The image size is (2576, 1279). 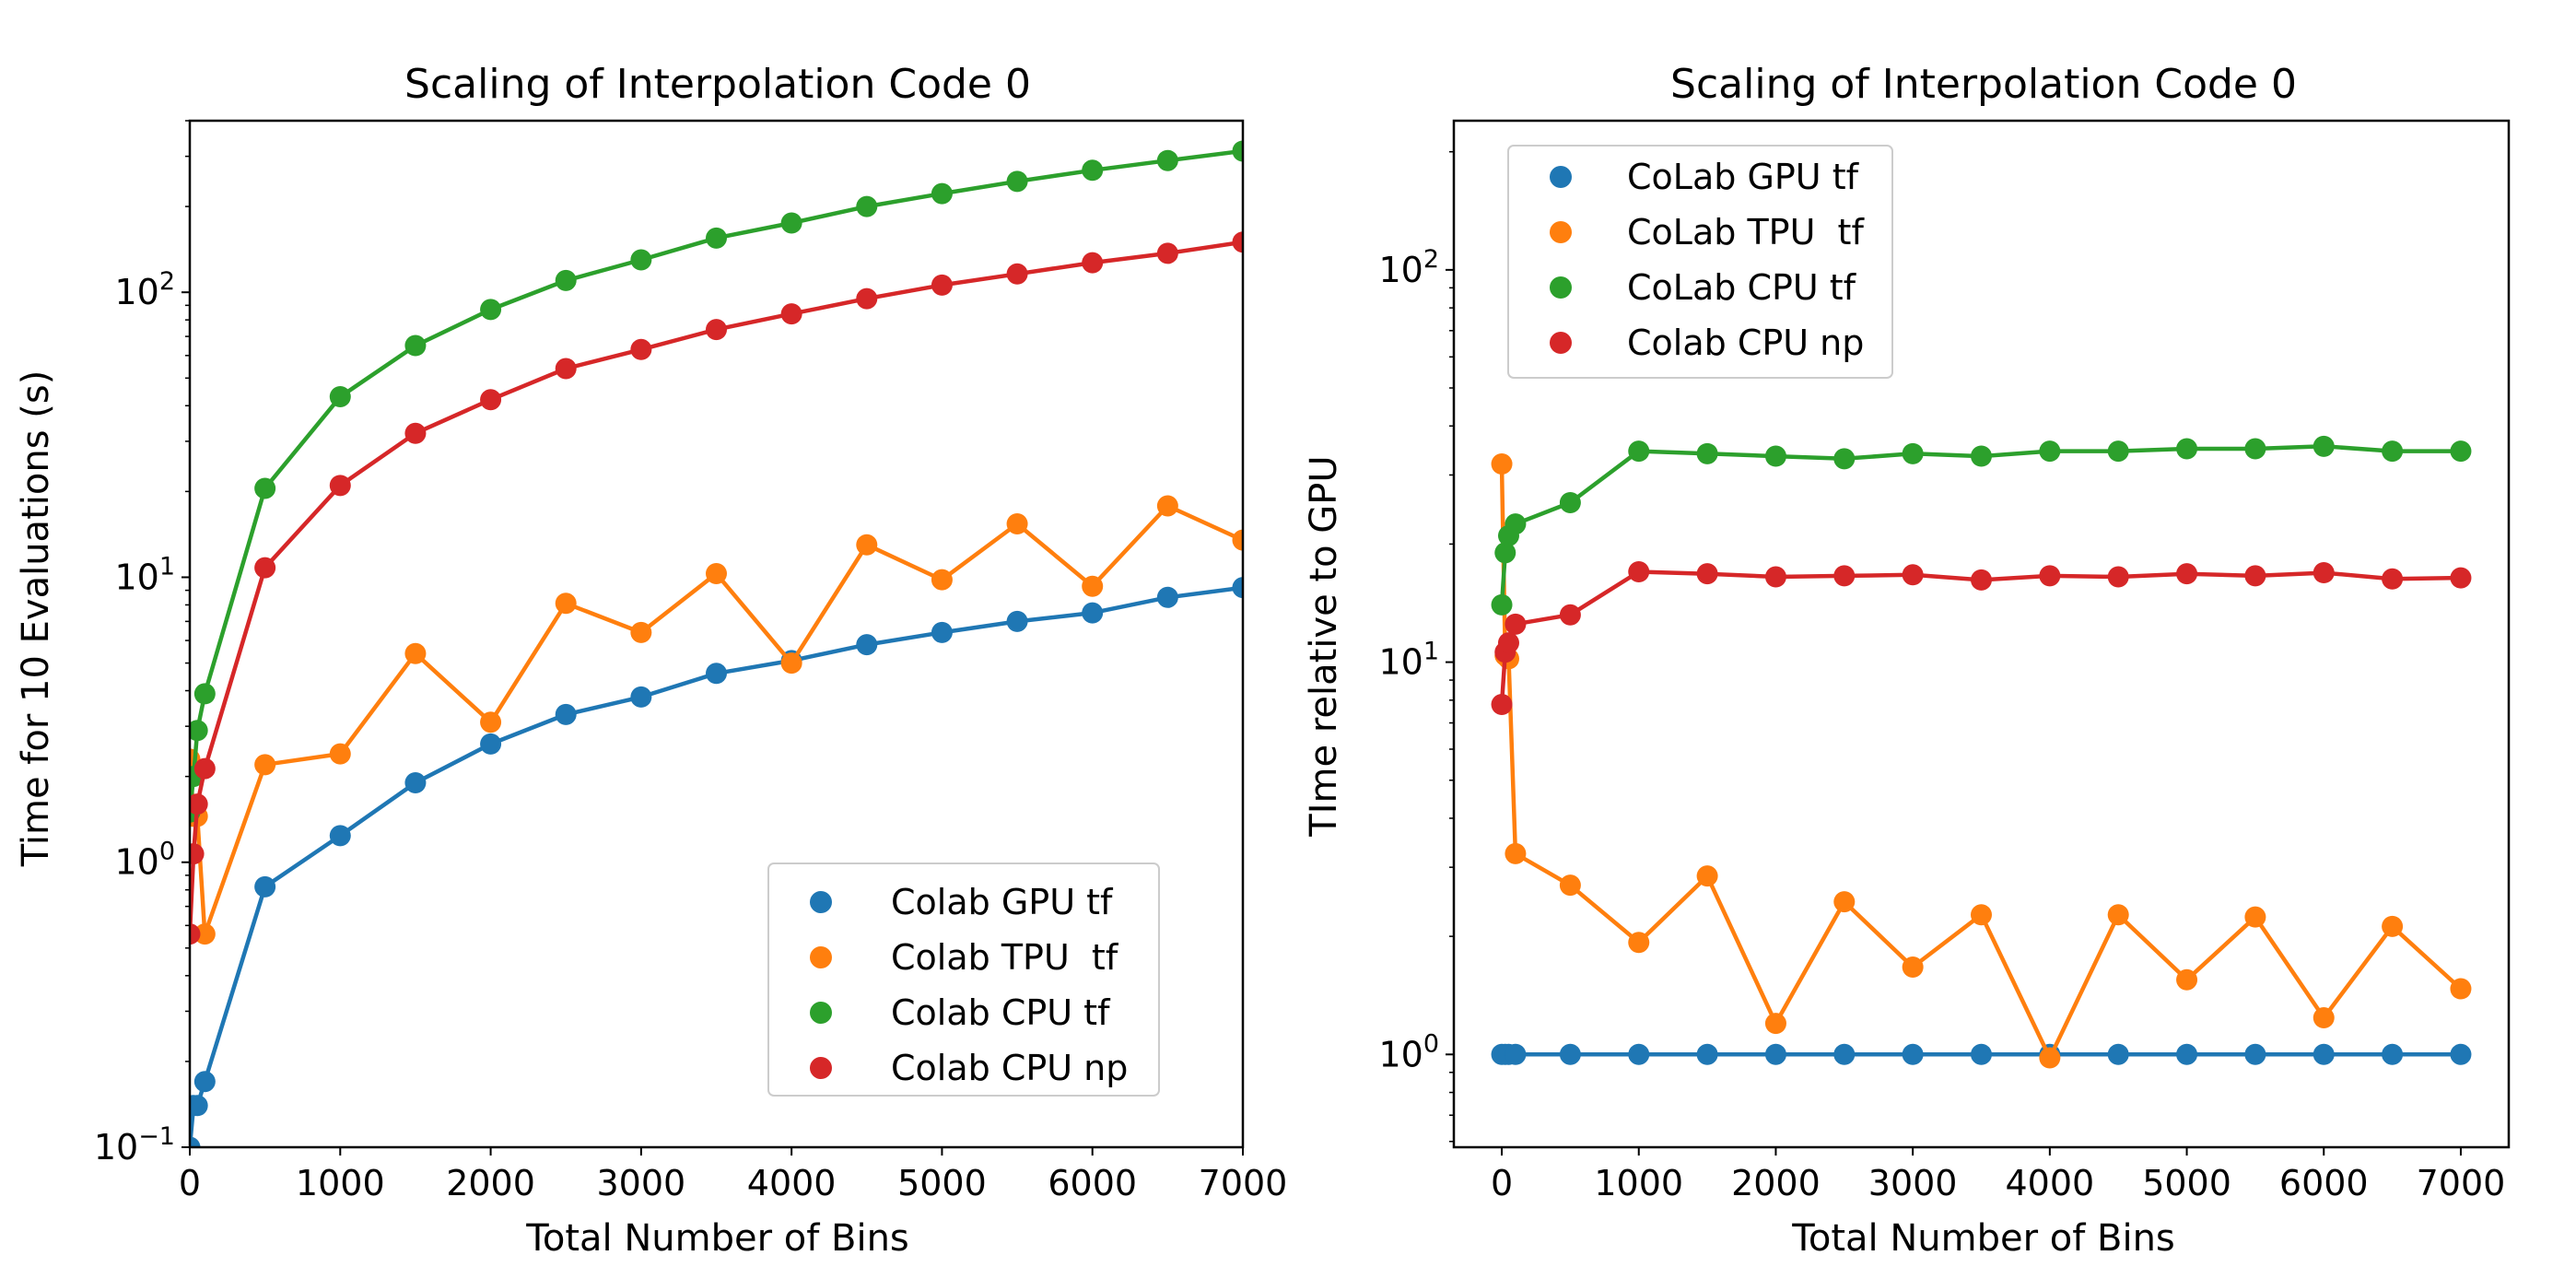 I want to click on right-legend-marker-gpu, so click(x=1561, y=177).